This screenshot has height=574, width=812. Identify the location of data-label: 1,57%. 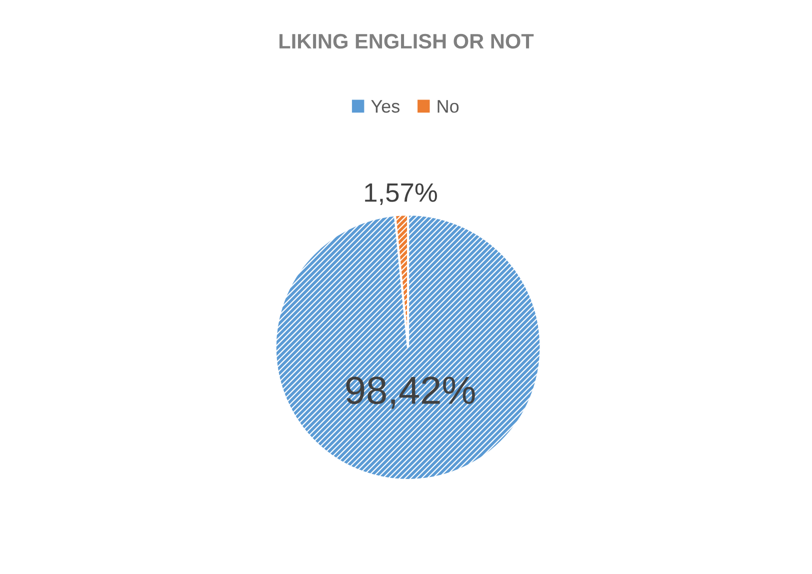
(401, 194).